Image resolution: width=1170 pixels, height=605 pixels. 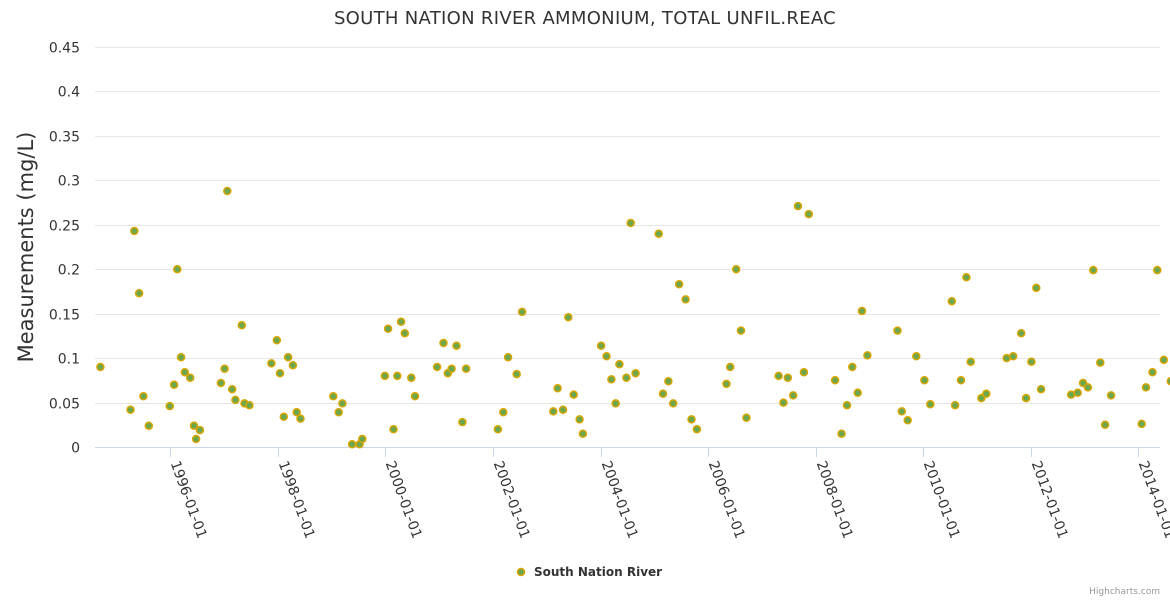 I want to click on credits-link: Highcharts.com, so click(x=1124, y=592).